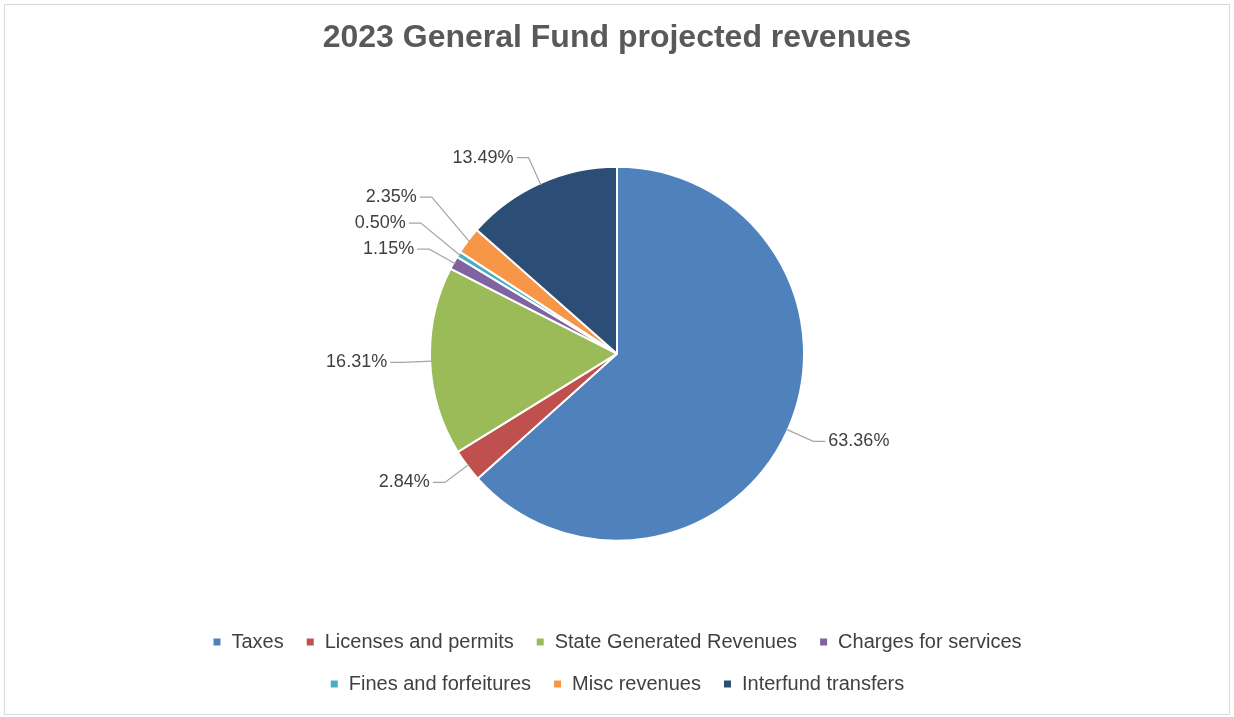  Describe the element at coordinates (823, 682) in the screenshot. I see `legend-label: Interfund transfers` at that location.